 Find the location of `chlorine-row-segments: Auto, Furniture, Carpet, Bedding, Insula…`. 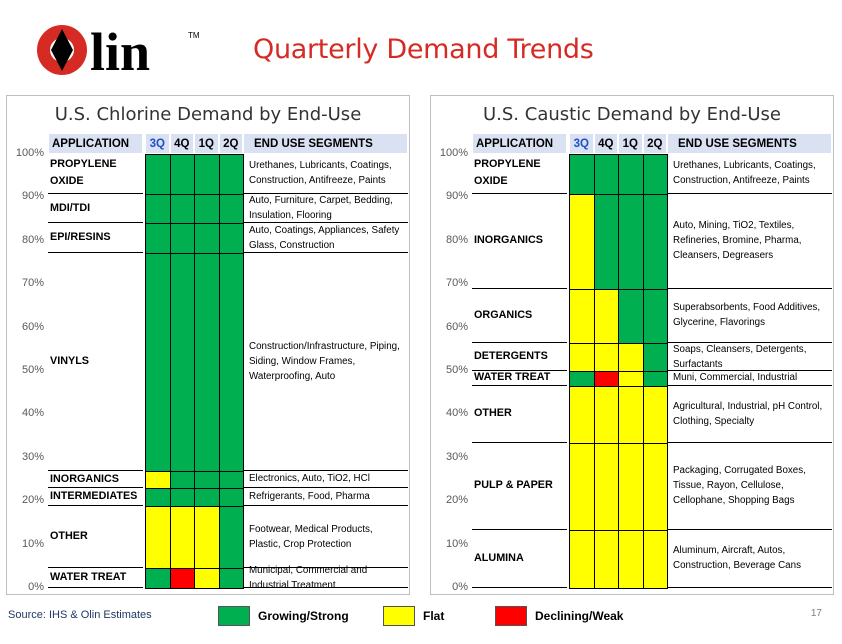

chlorine-row-segments: Auto, Furniture, Carpet, Bedding, Insula… is located at coordinates (325, 209).